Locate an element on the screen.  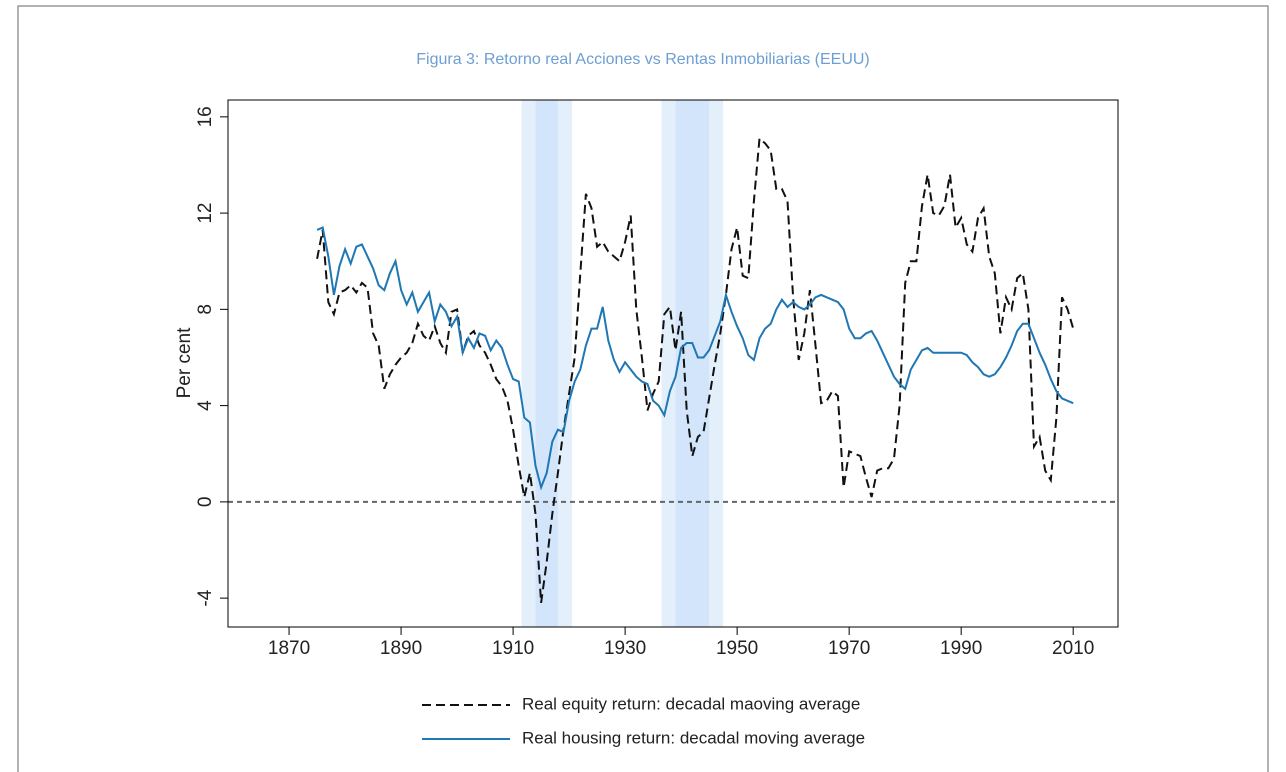
x-tick-label: 1890 is located at coordinates (401, 648).